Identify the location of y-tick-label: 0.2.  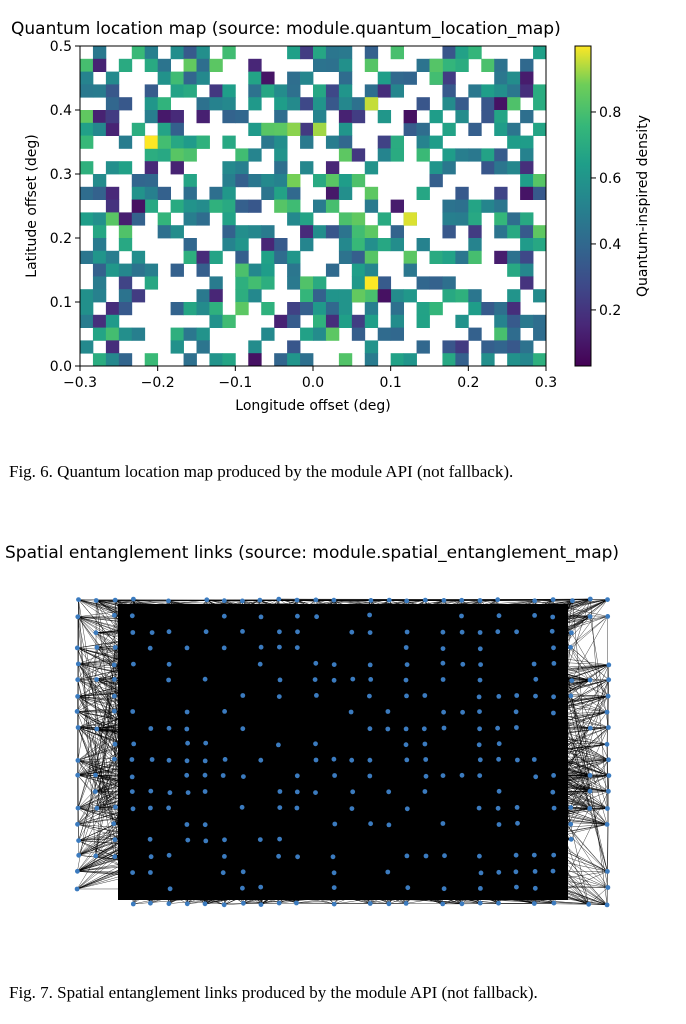
(61, 239).